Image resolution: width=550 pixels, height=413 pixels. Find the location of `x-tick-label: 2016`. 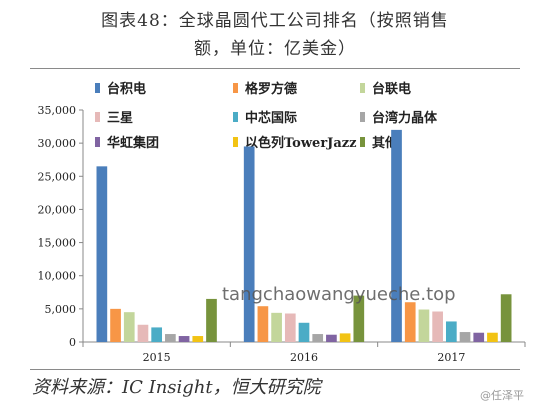

x-tick-label: 2016 is located at coordinates (304, 357).